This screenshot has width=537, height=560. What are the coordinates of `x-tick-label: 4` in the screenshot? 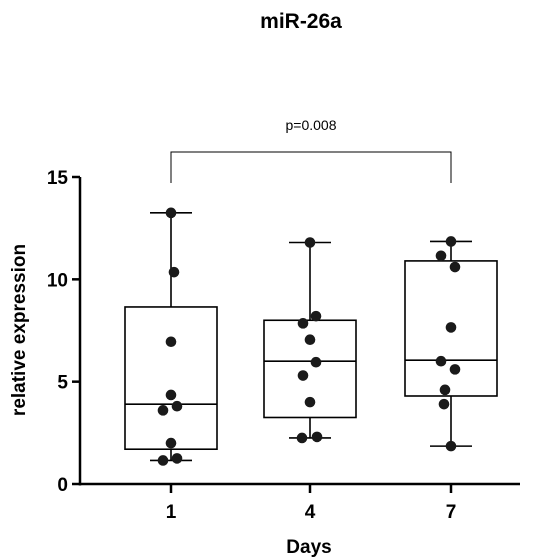 It's located at (310, 512).